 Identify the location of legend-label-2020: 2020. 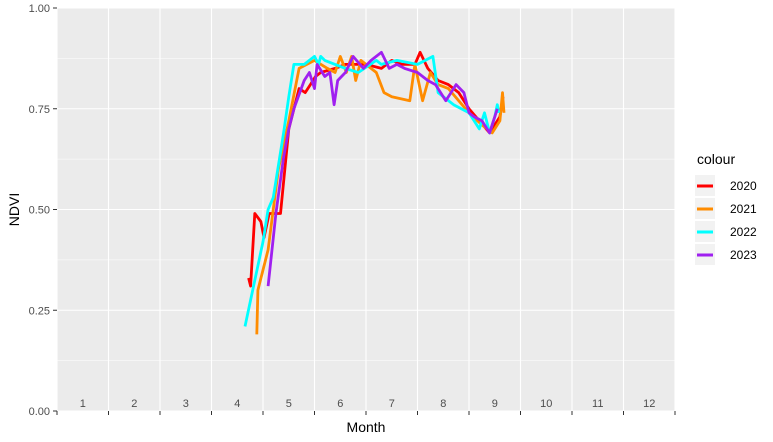
(743, 186).